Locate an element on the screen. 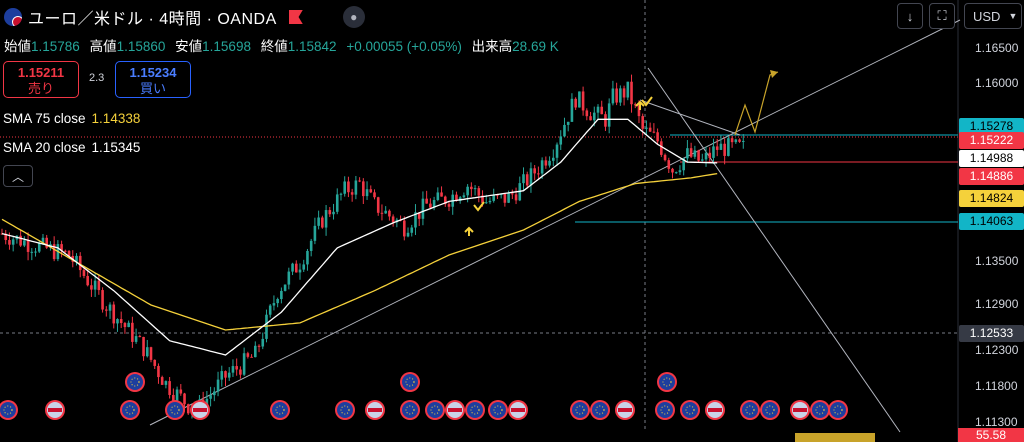  eurusd-flag-icon is located at coordinates (13, 17).